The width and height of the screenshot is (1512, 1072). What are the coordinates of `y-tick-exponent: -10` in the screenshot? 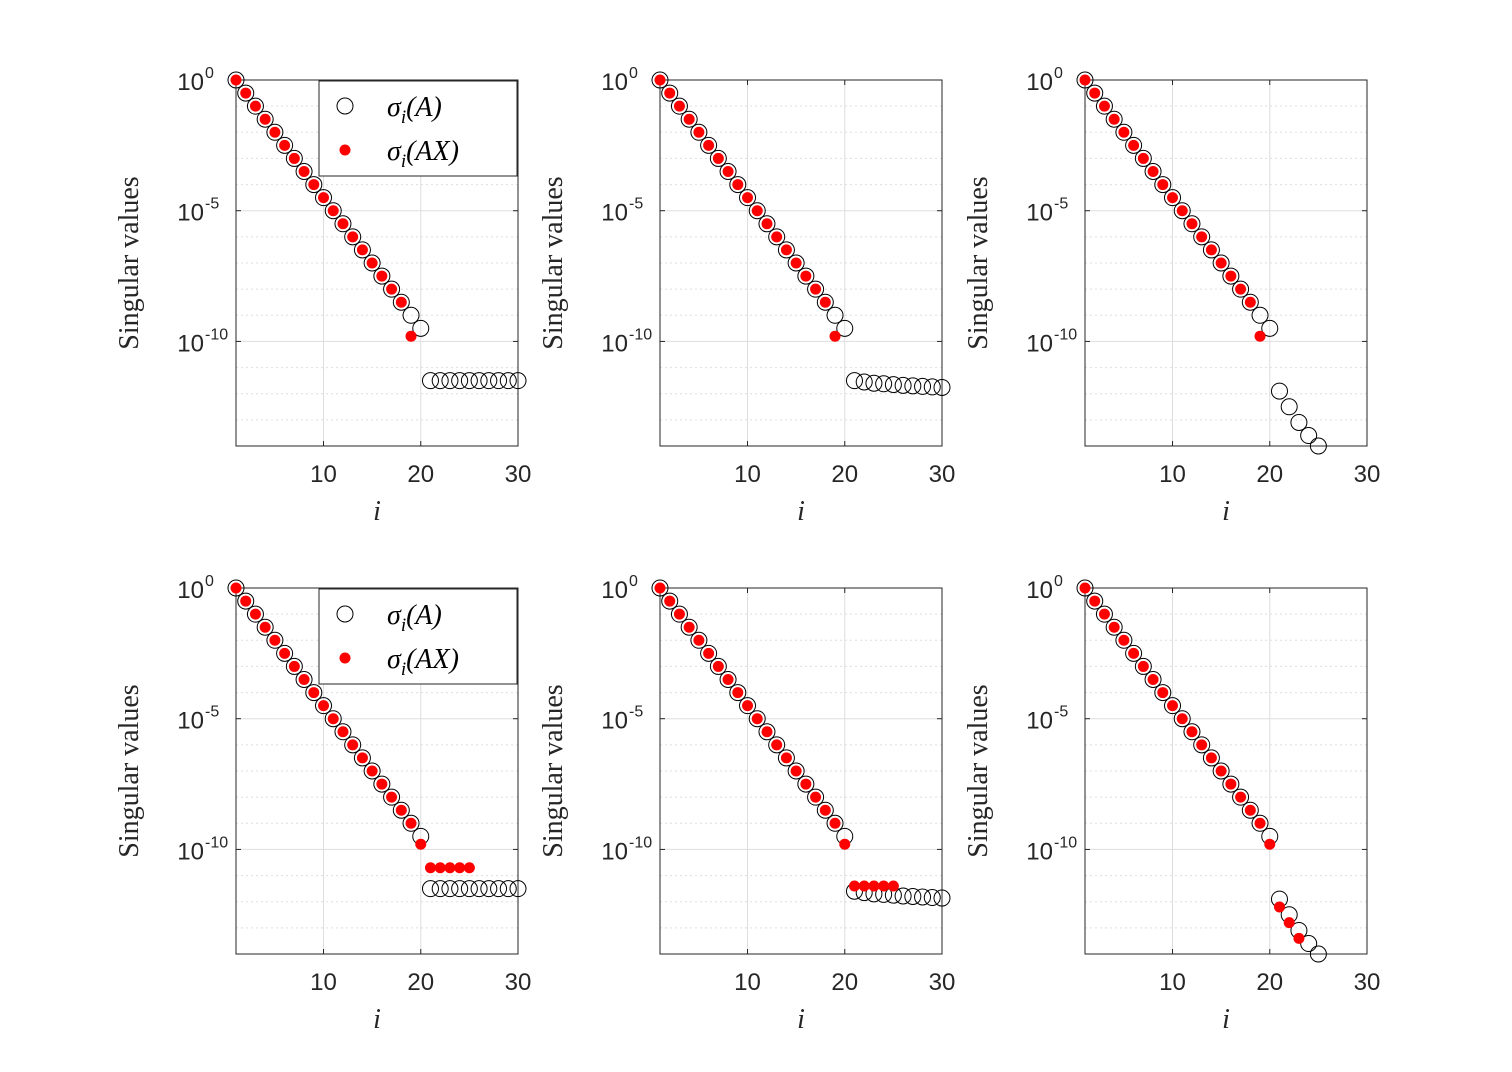 It's located at (216, 842).